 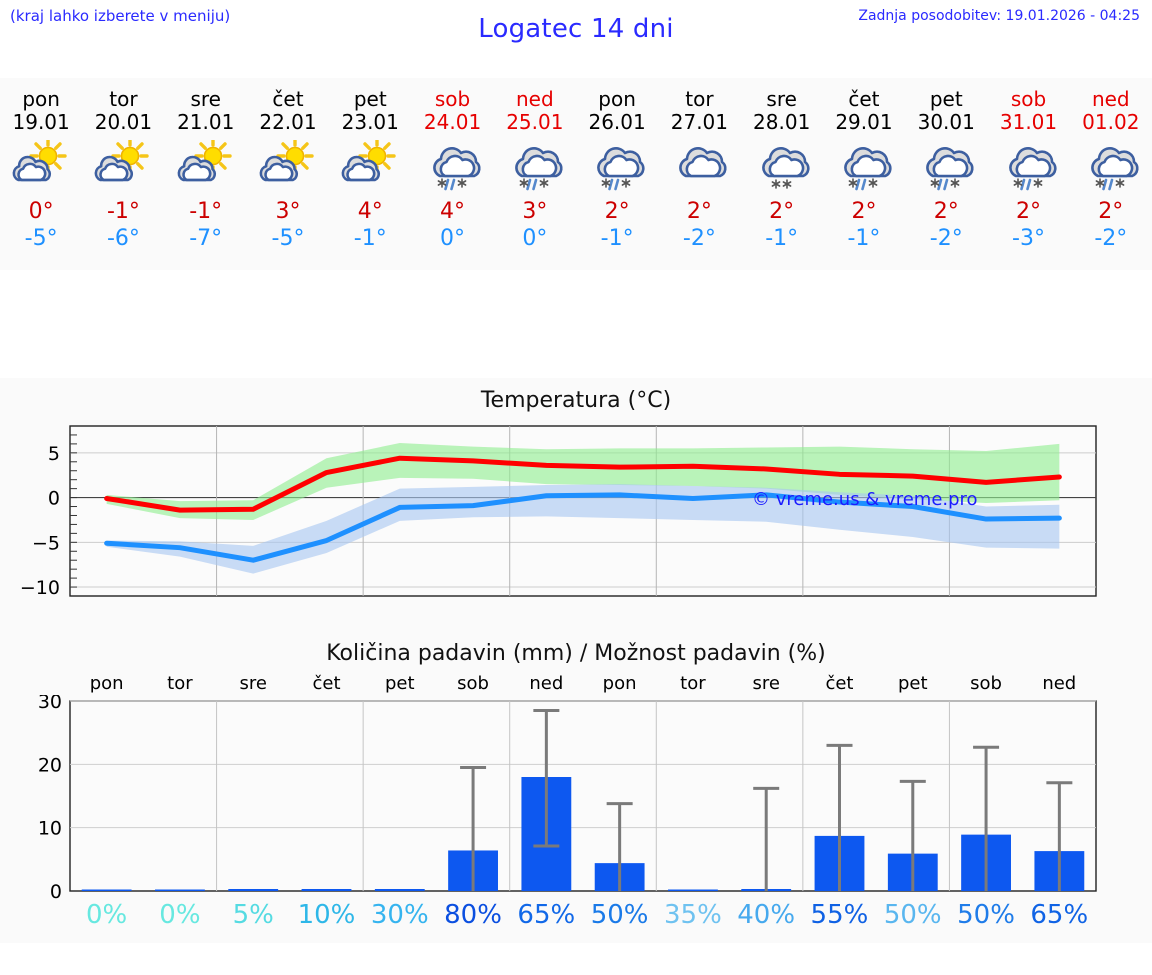 I want to click on temperature-min: -2°, so click(x=699, y=238).